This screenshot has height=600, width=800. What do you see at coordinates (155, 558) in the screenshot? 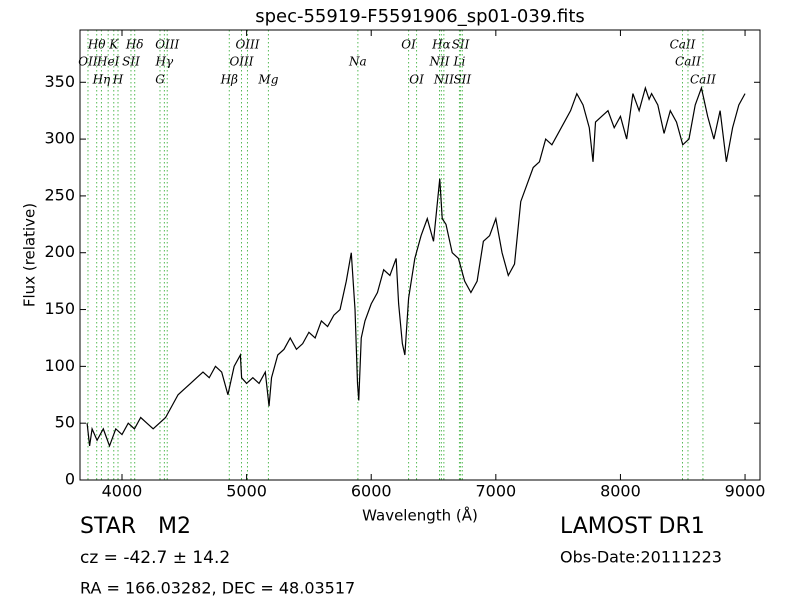
I see `redshift-label: cz = -42.7 ± 14.2` at bounding box center [155, 558].